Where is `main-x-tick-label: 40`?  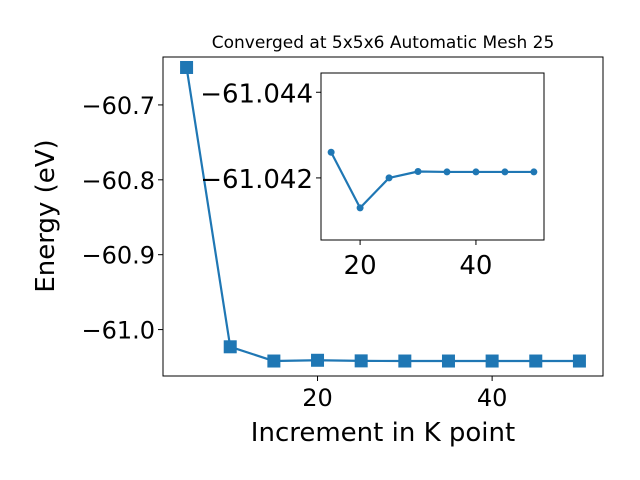
main-x-tick-label: 40 is located at coordinates (492, 398).